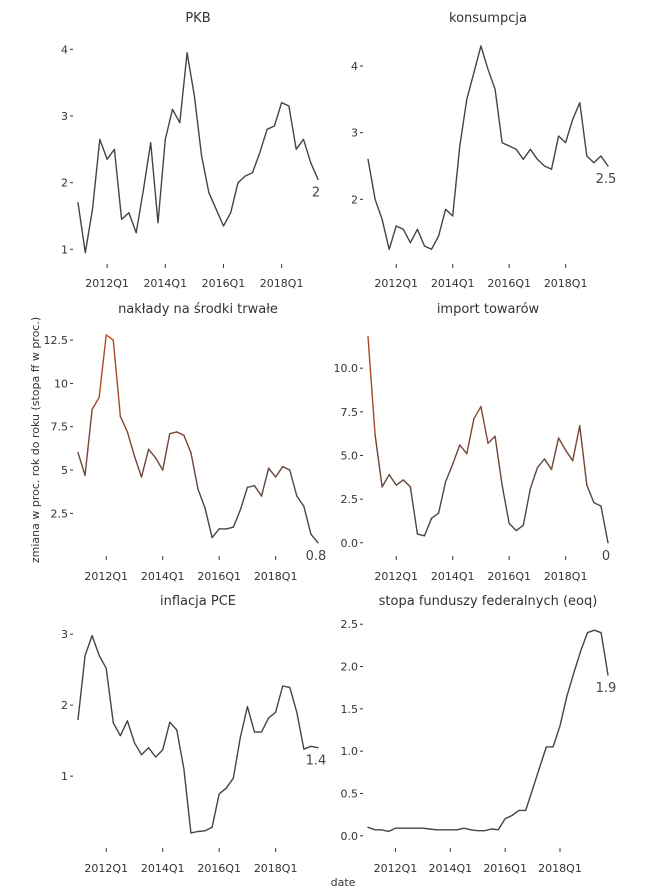 The image size is (645, 893). What do you see at coordinates (64, 470) in the screenshot?
I see `y-tick-label: 5` at bounding box center [64, 470].